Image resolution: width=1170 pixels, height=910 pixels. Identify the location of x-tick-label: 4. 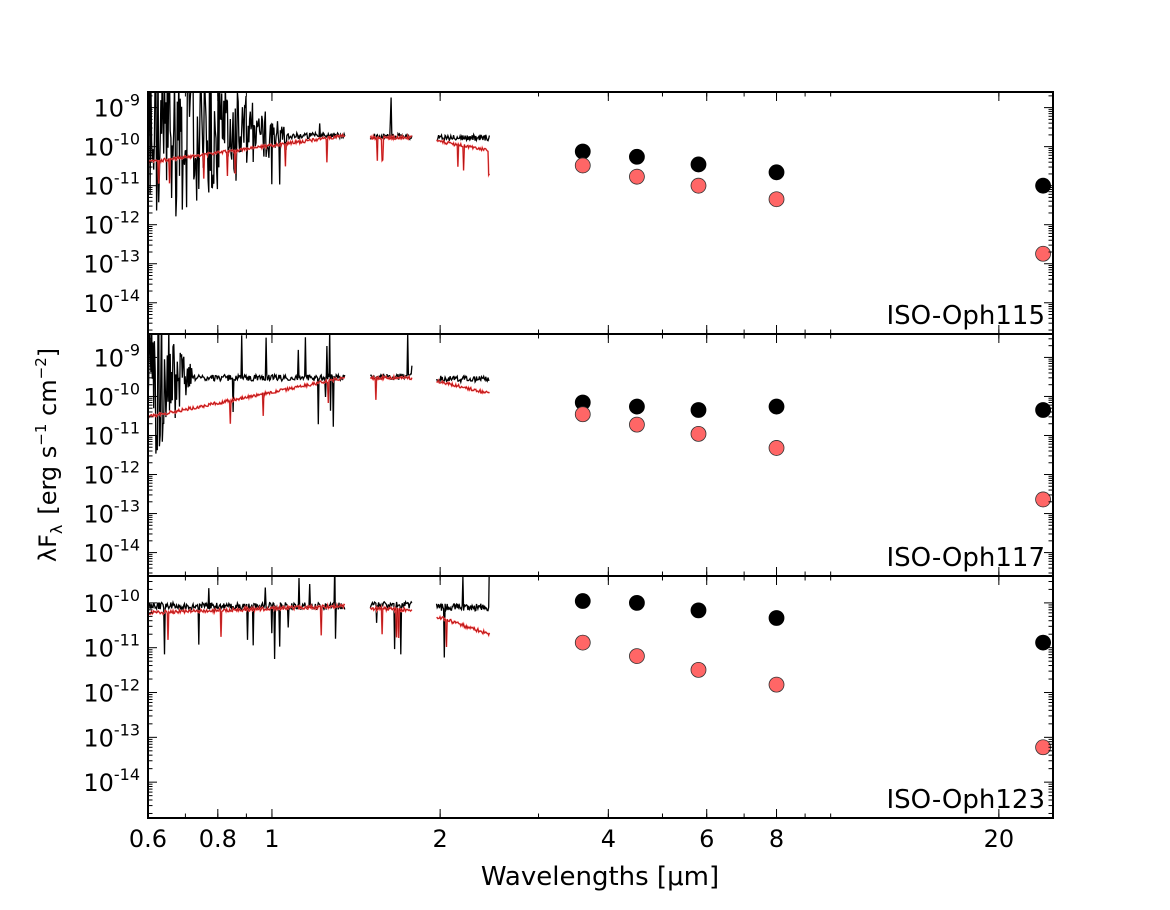
(608, 839).